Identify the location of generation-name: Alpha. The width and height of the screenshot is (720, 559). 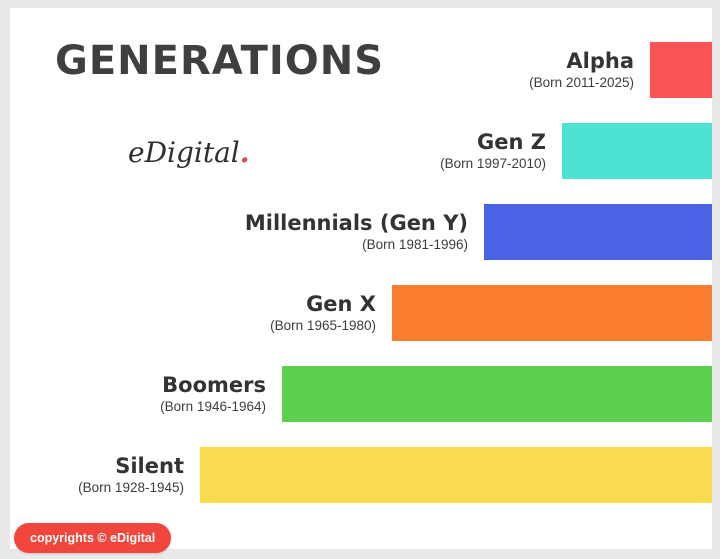
(600, 61).